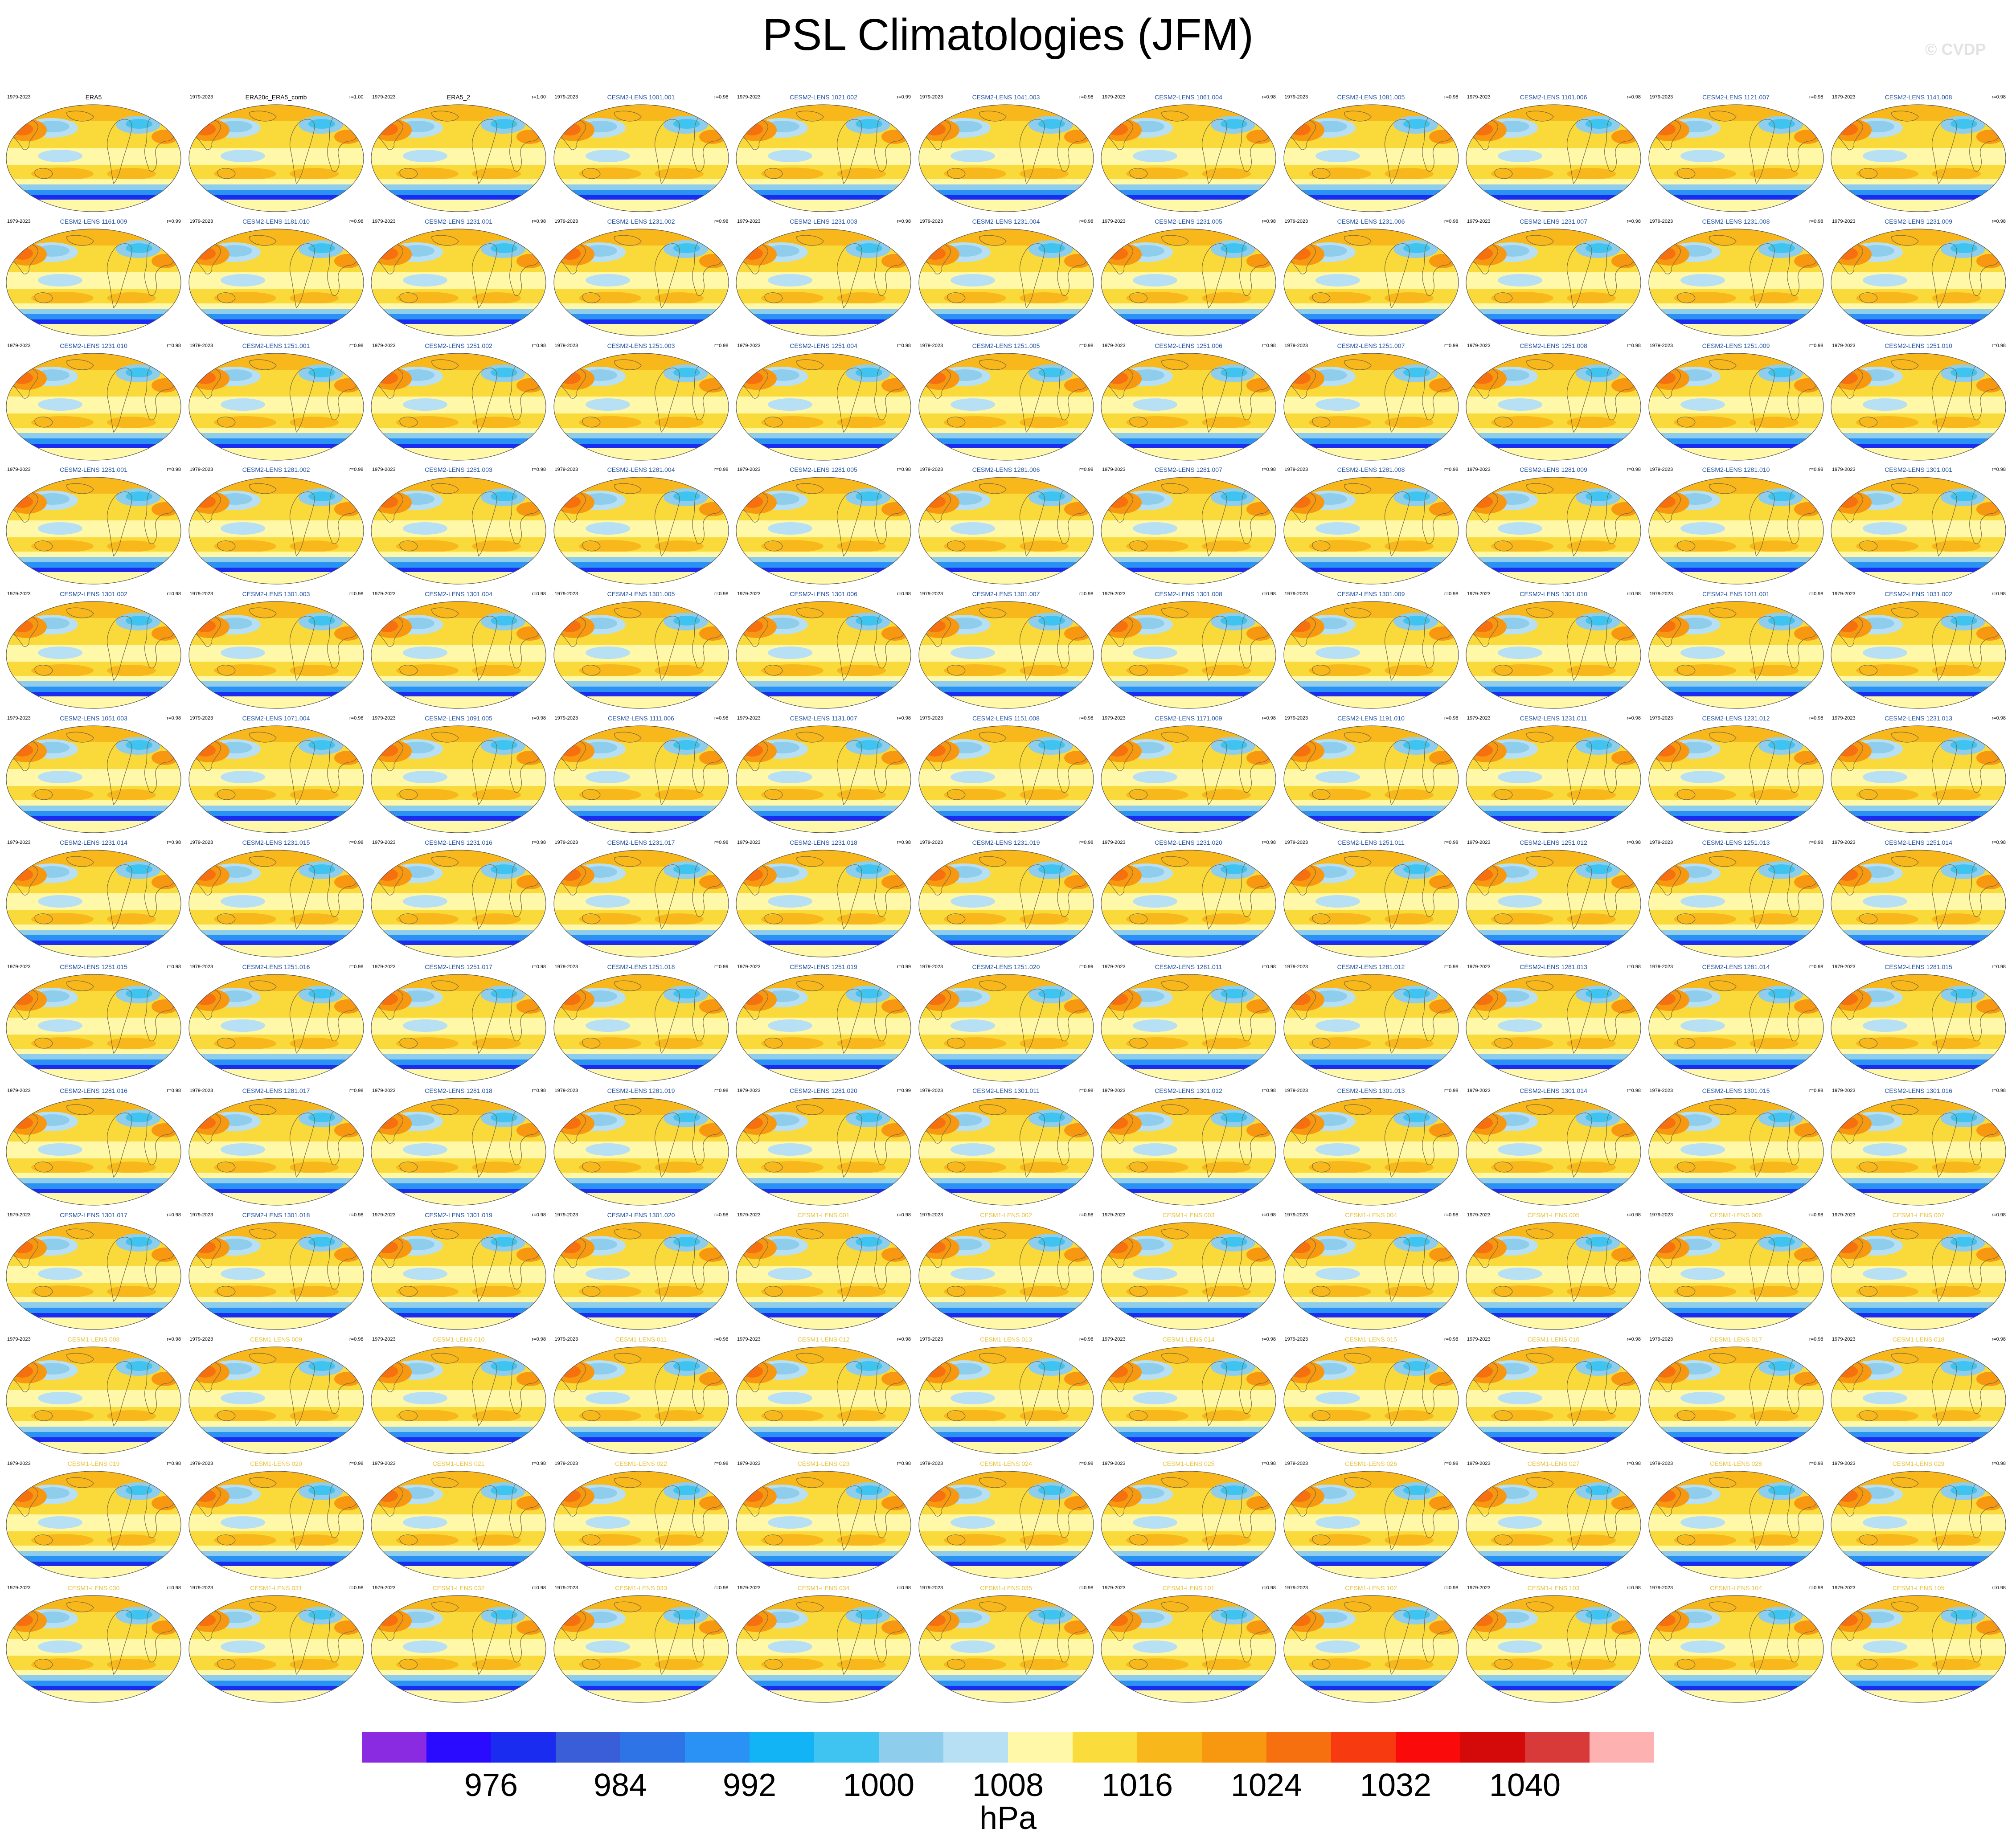  I want to click on map-panel-17: 1979-2023 CESM2-LENS 1231.005 r=0.98, so click(1189, 277).